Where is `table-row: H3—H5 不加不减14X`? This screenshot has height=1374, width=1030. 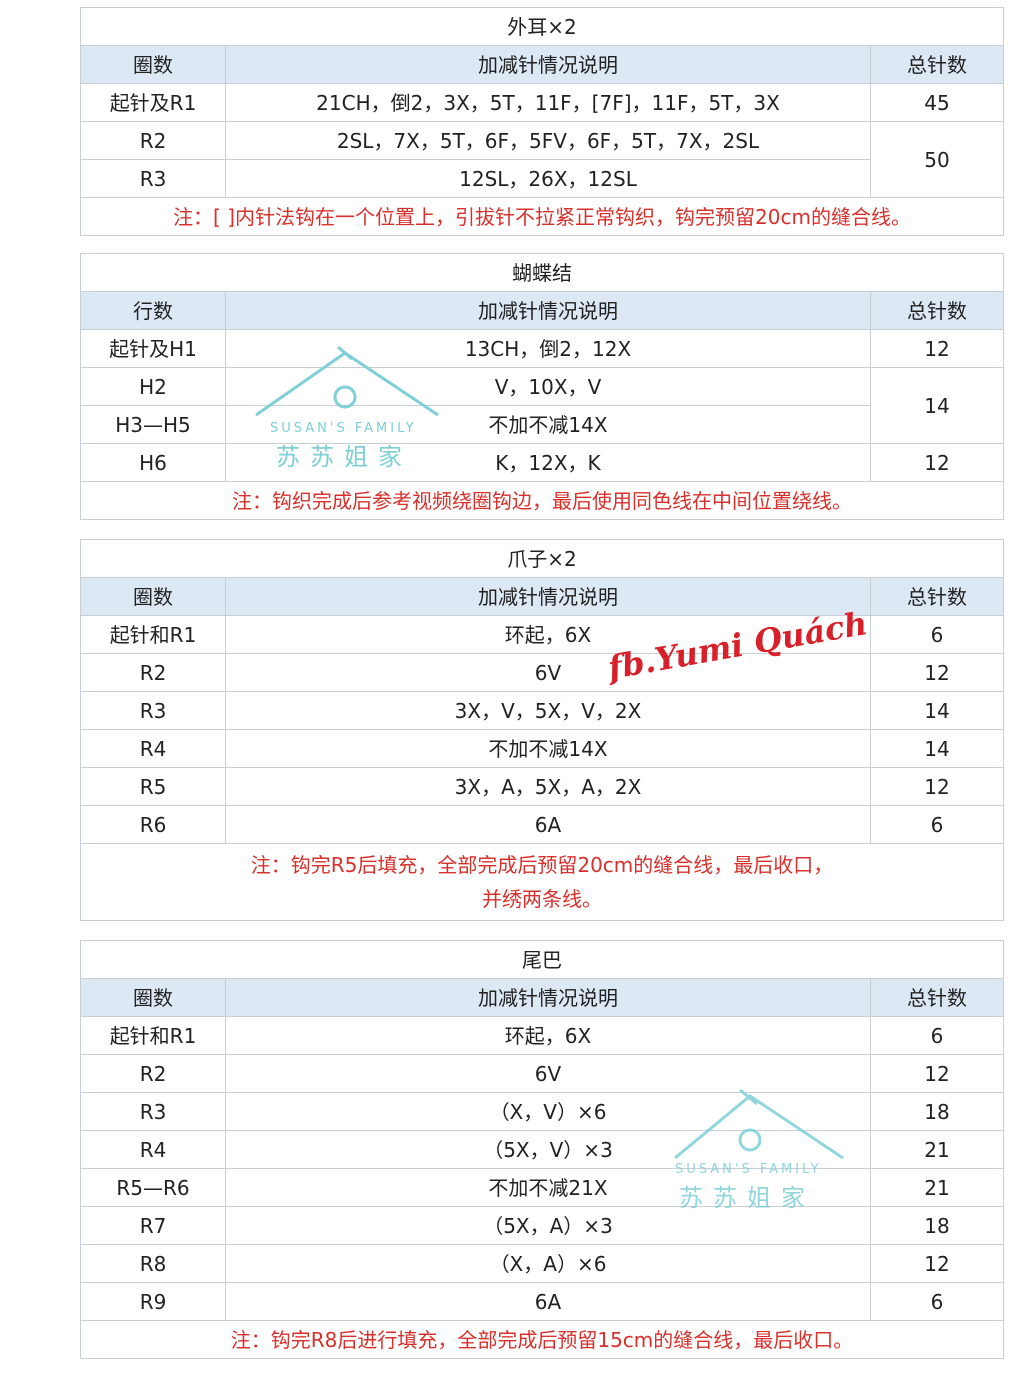 table-row: H3—H5 不加不减14X is located at coordinates (542, 424).